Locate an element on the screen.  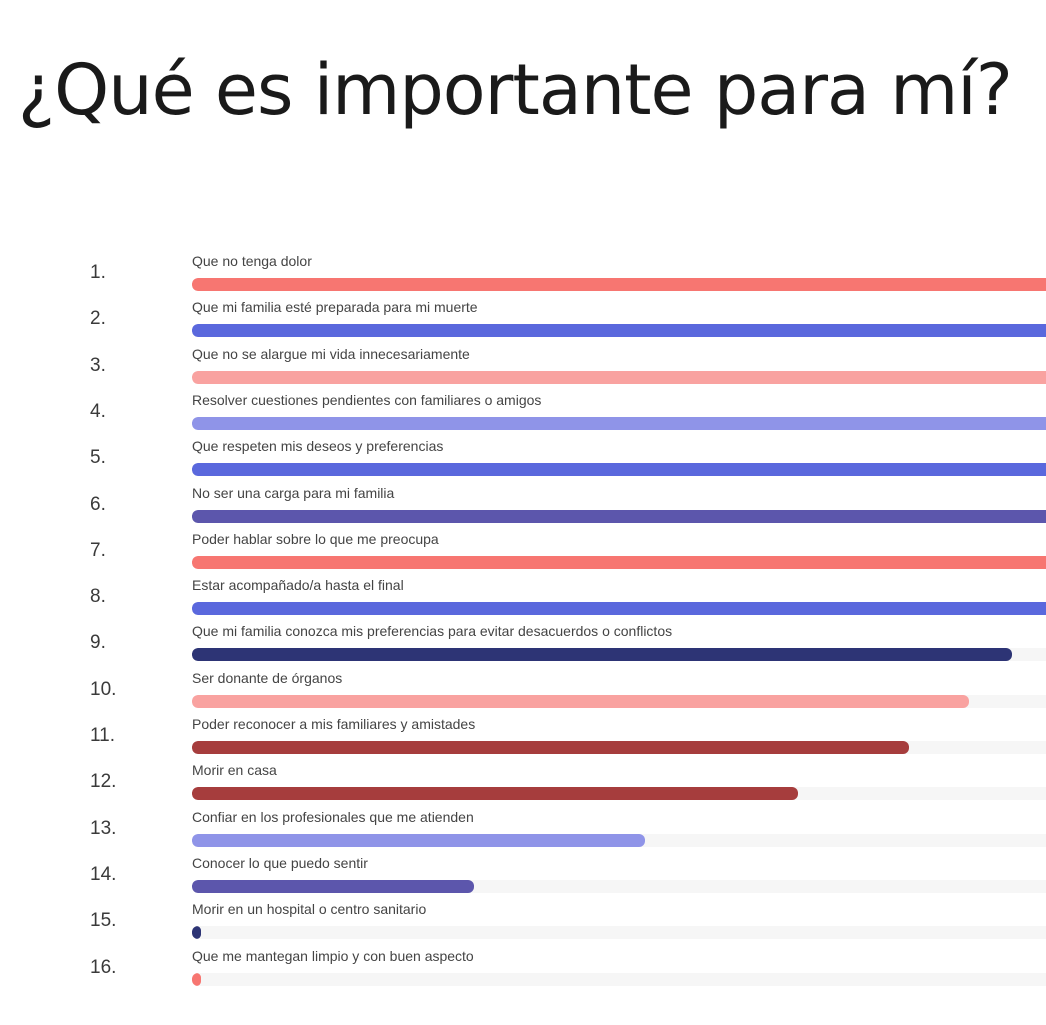
rank-number: 16. is located at coordinates (103, 967).